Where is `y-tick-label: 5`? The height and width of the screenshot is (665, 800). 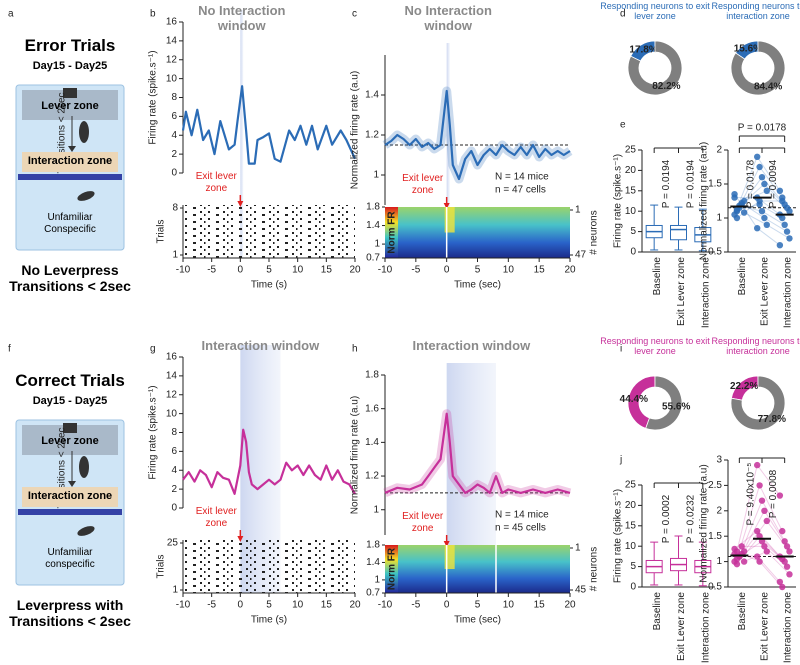 y-tick-label: 5 is located at coordinates (633, 231).